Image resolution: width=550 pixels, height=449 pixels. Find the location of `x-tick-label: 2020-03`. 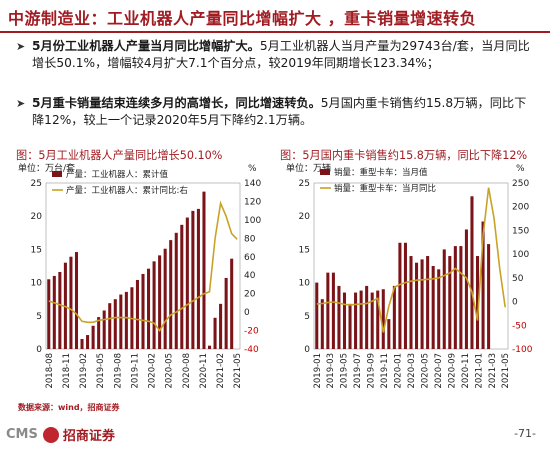

x-tick-label: 2020-03 is located at coordinates (412, 371).